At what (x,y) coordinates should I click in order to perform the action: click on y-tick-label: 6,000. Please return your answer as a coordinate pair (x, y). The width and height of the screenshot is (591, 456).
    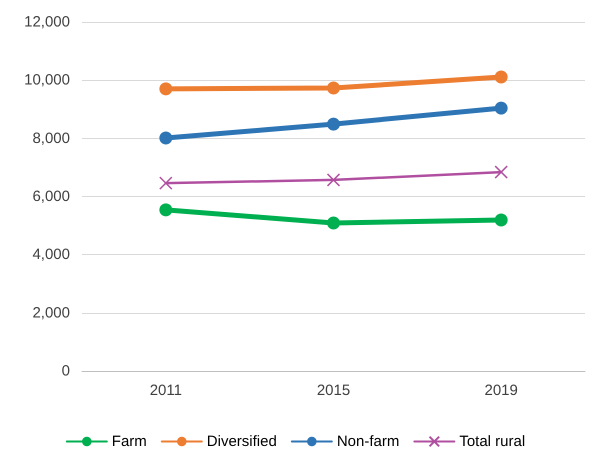
    Looking at the image, I should click on (51, 196).